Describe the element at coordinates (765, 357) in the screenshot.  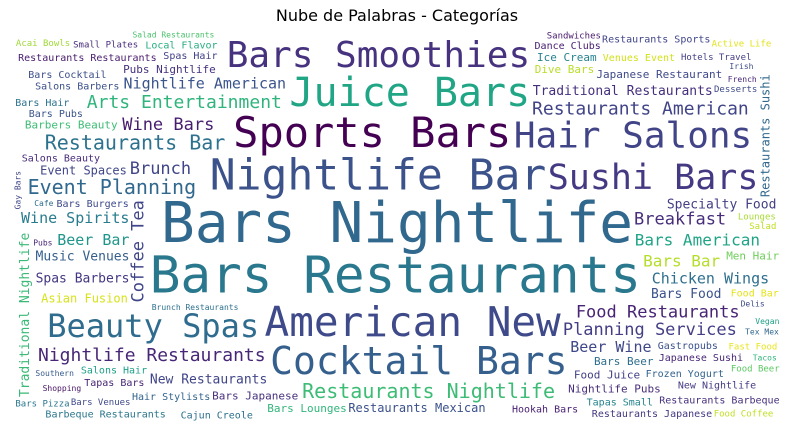
I see `cloud-word: Tacos` at that location.